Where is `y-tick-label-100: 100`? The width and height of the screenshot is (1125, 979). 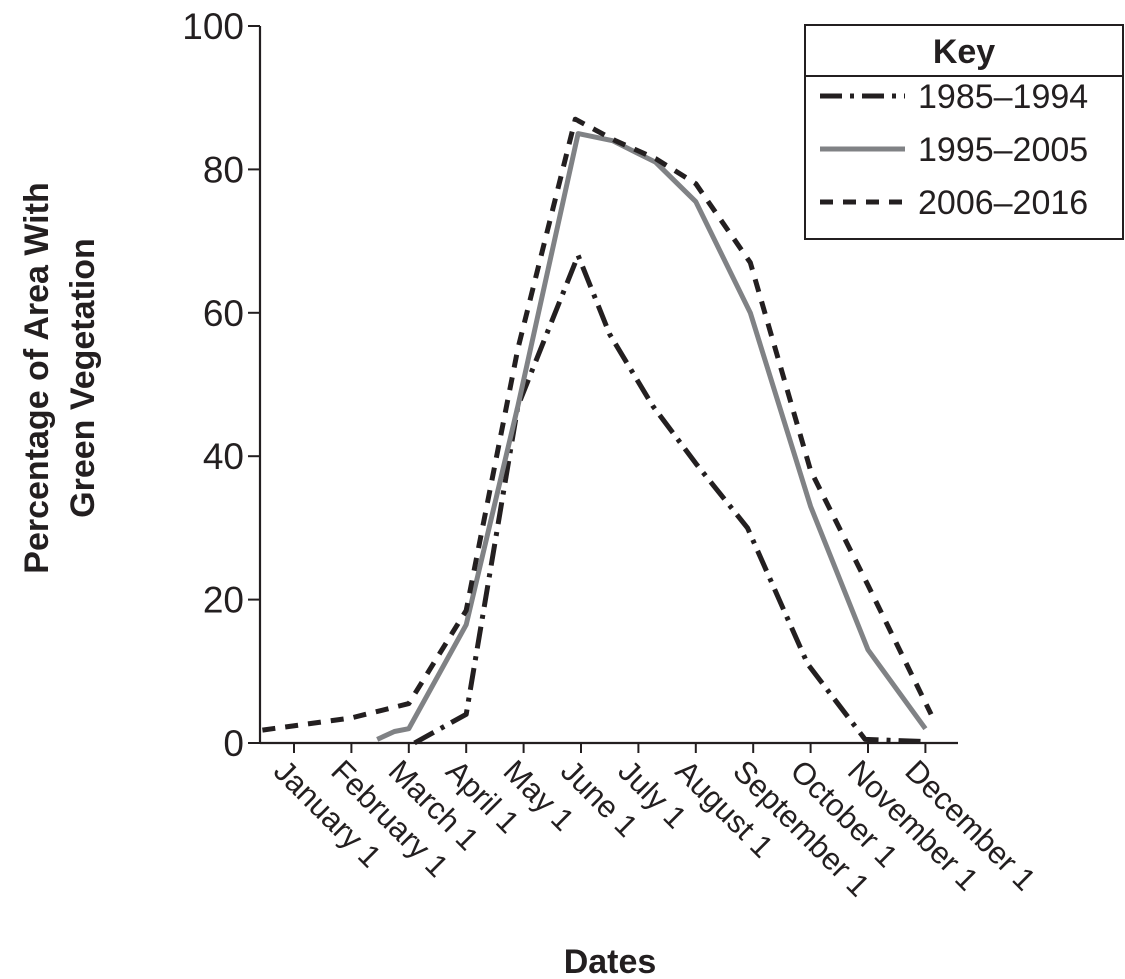
y-tick-label-100: 100 is located at coordinates (213, 26).